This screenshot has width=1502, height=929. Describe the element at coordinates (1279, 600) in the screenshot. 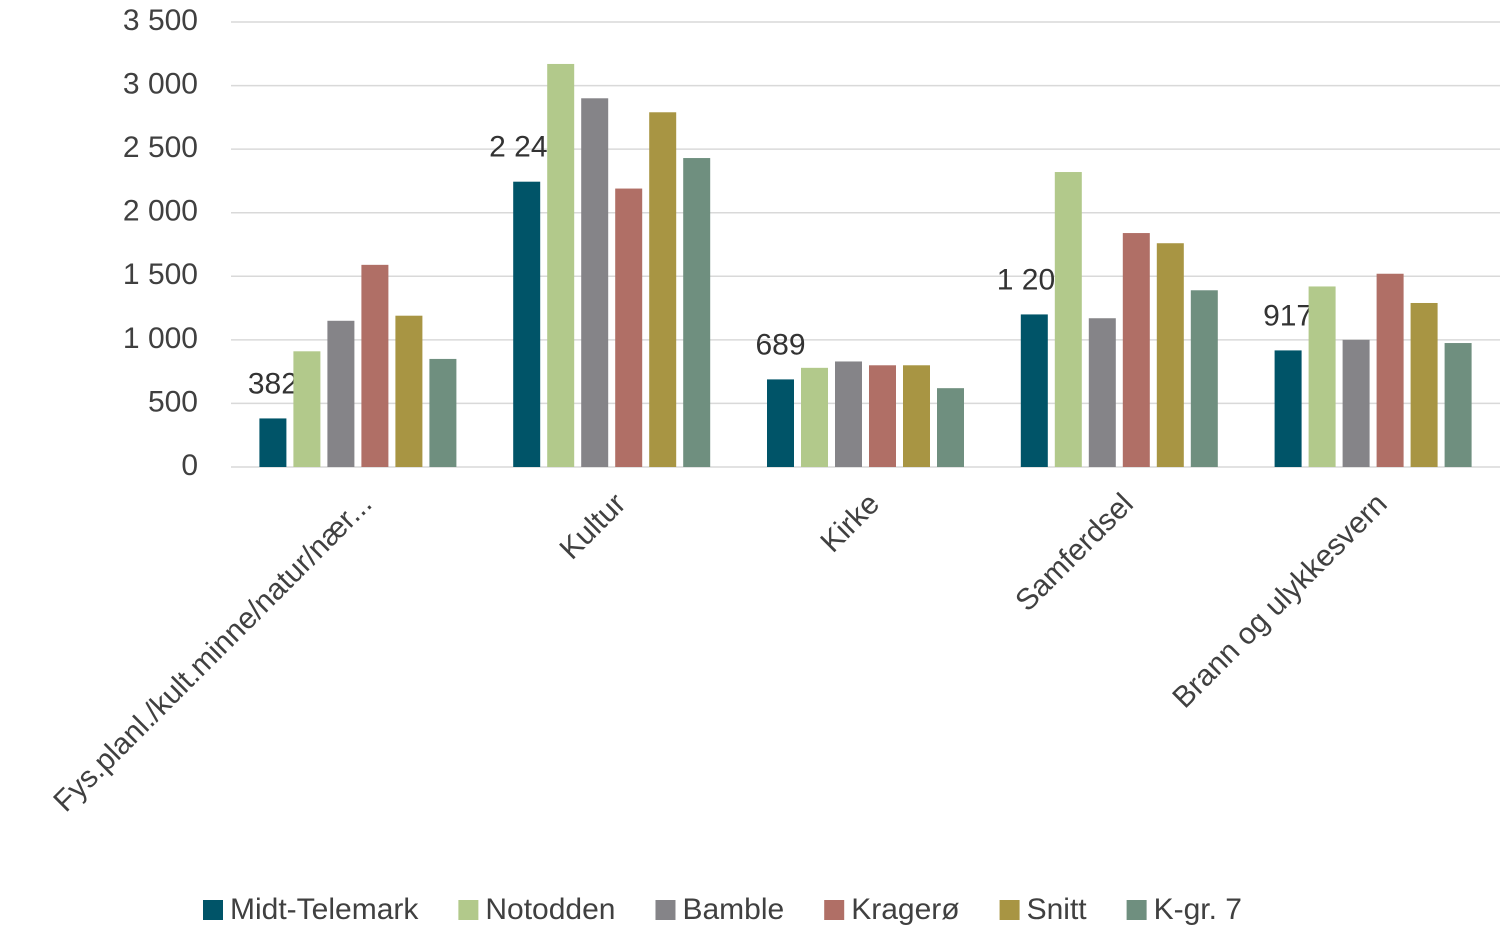

I see `x-tick-label: Brann og ulykkesvern` at that location.